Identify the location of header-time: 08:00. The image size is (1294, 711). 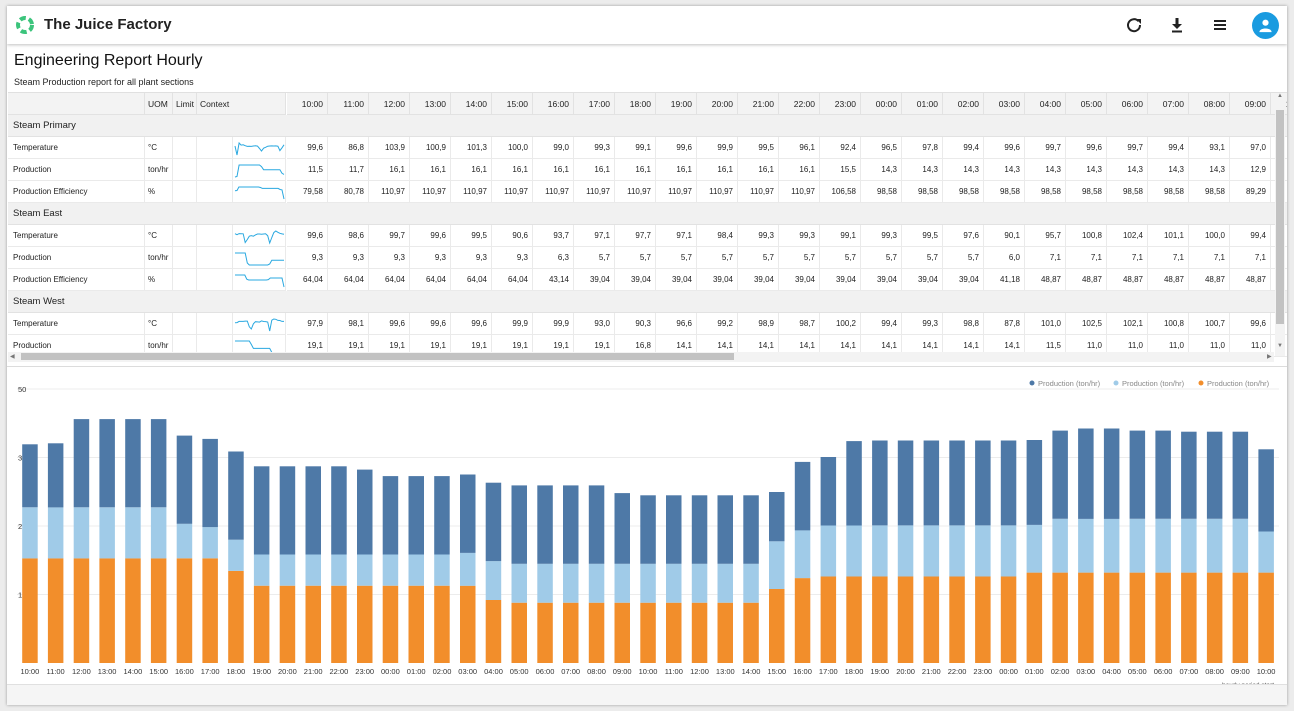
(1209, 104).